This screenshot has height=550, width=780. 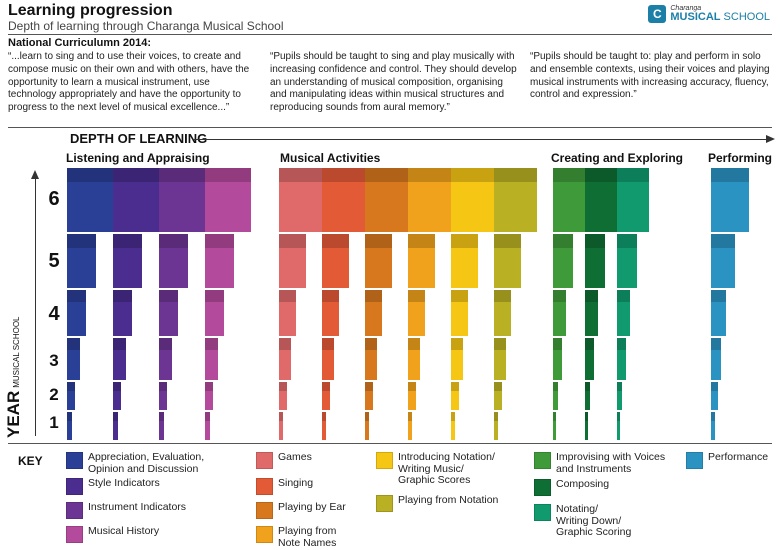 I want to click on page-title: Learning progression, so click(x=90, y=10).